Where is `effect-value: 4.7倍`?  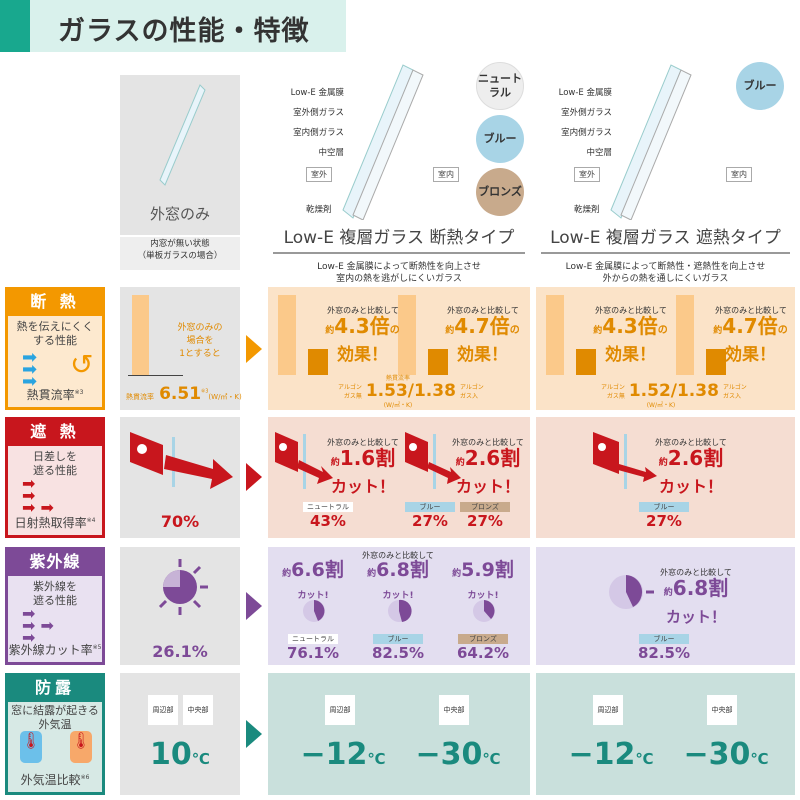 effect-value: 4.7倍 is located at coordinates (750, 326).